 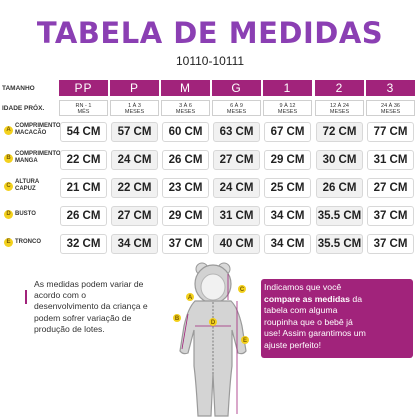 I want to click on measure-value: 40 CM, so click(x=236, y=244).